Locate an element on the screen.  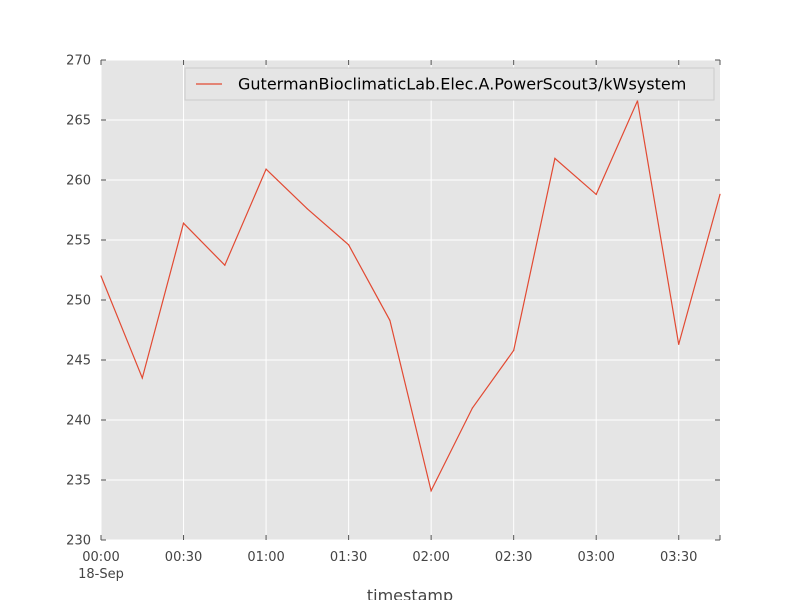
y-tick-label: 230 is located at coordinates (78, 541).